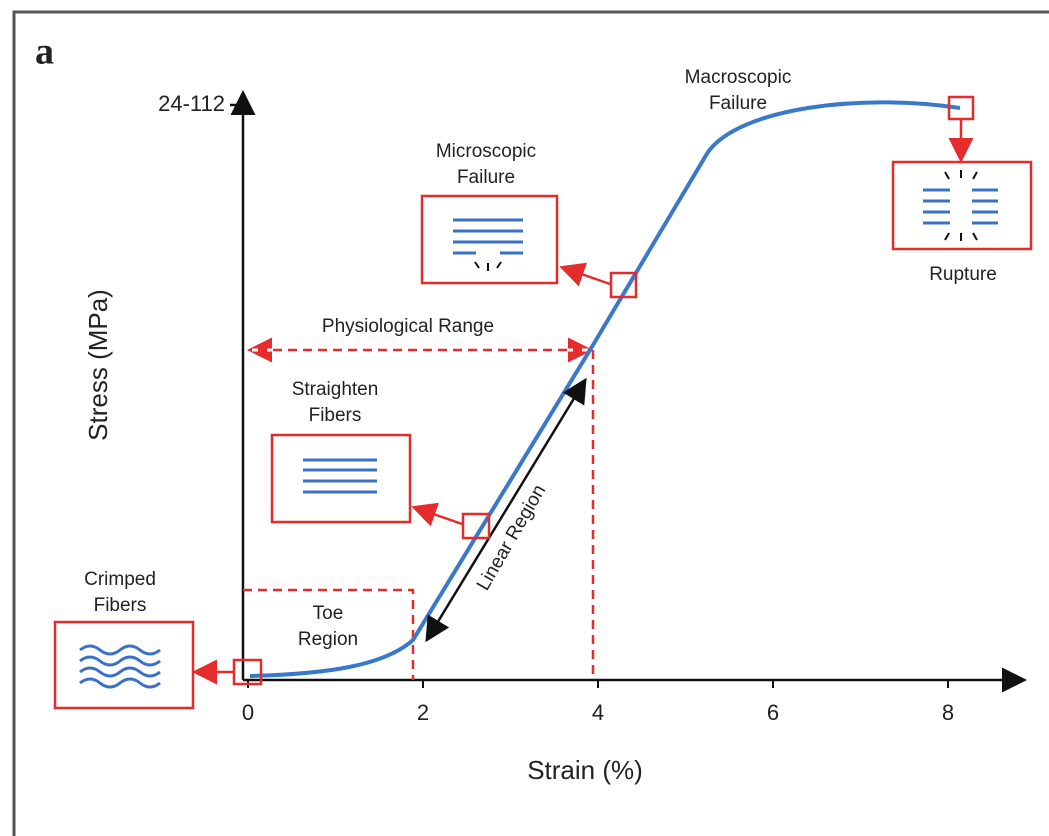 This screenshot has width=1049, height=836. What do you see at coordinates (248, 712) in the screenshot?
I see `x-tick-label: 0` at bounding box center [248, 712].